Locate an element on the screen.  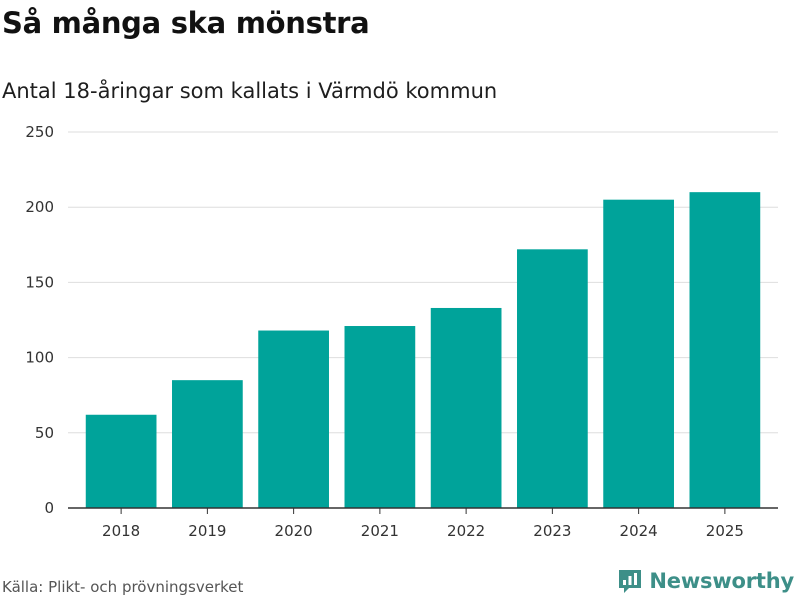
x-tick-label: 2022 is located at coordinates (466, 531).